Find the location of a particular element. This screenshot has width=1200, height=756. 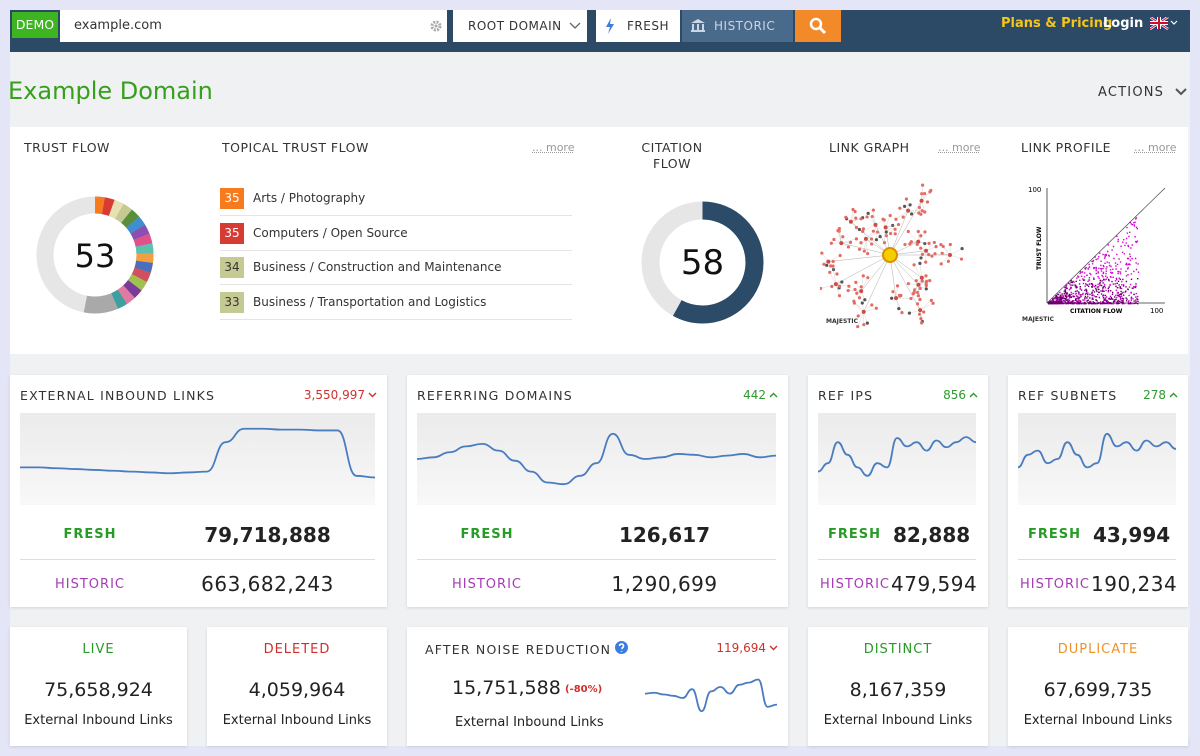

historic-button: HISTORIC is located at coordinates (737, 26).